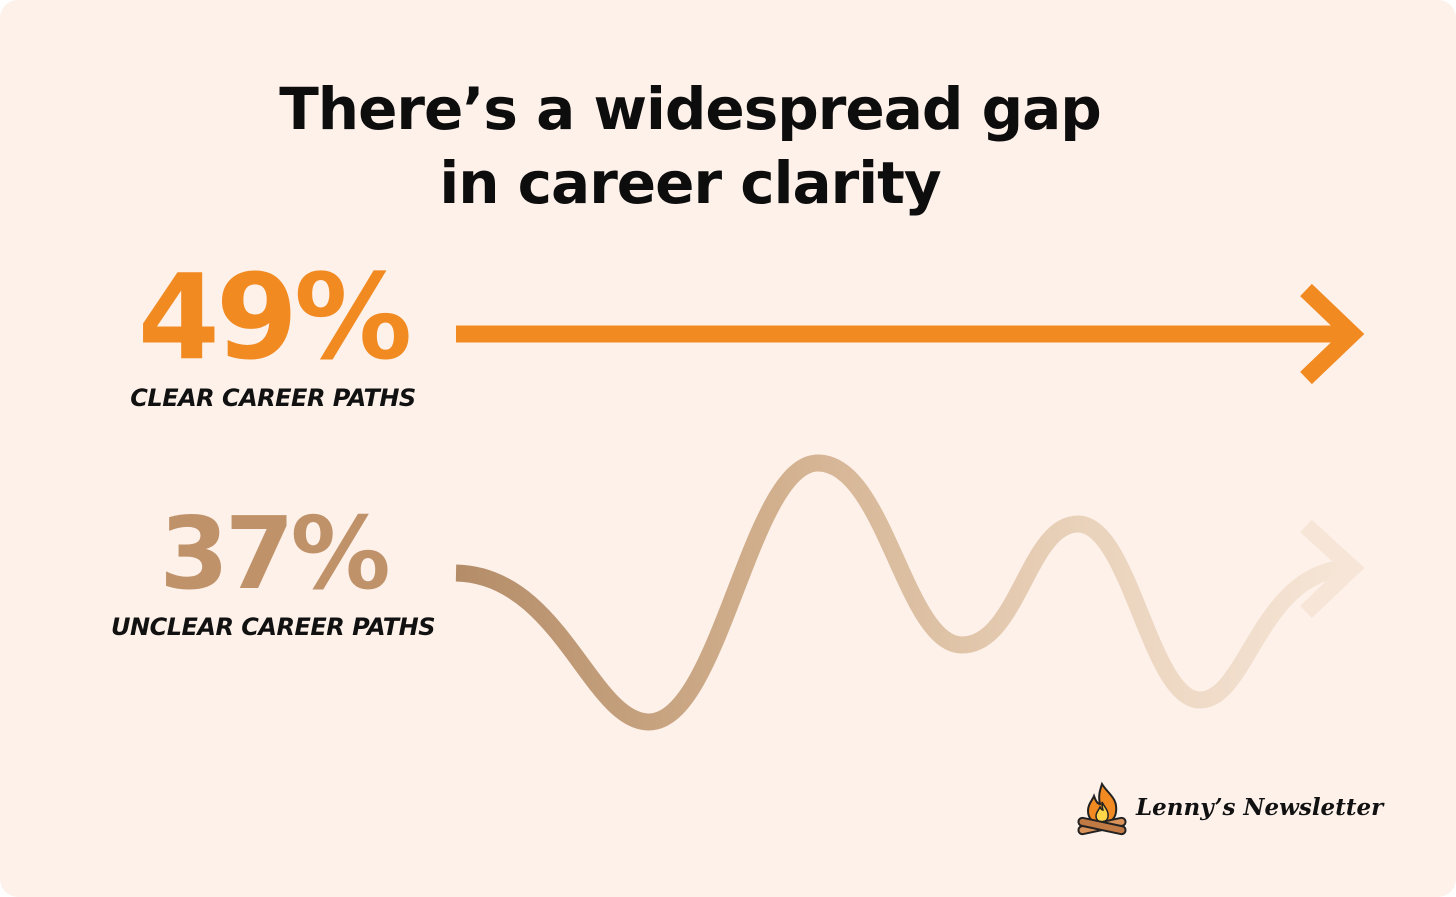 This screenshot has height=897, width=1456. I want to click on brand-signature: Lenny’s Newsletter, so click(1234, 810).